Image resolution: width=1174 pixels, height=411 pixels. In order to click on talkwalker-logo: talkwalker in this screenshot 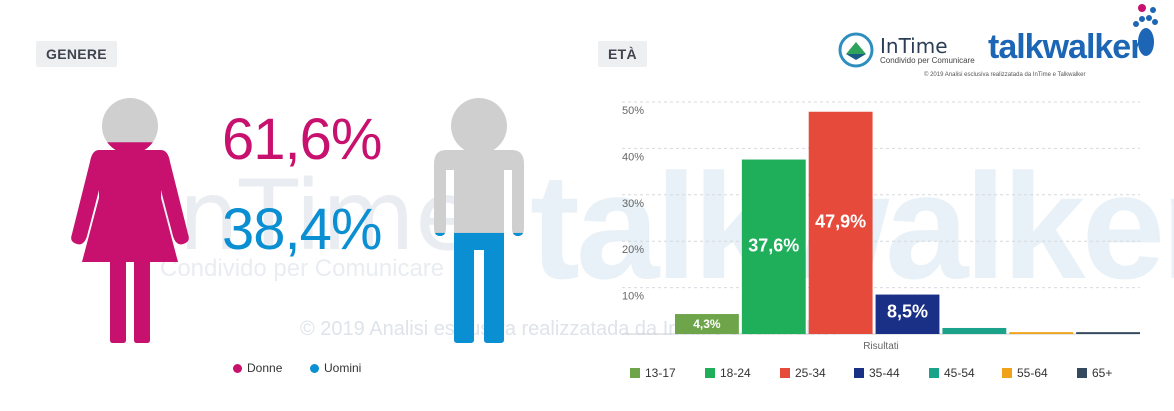, I will do `click(1065, 47)`.